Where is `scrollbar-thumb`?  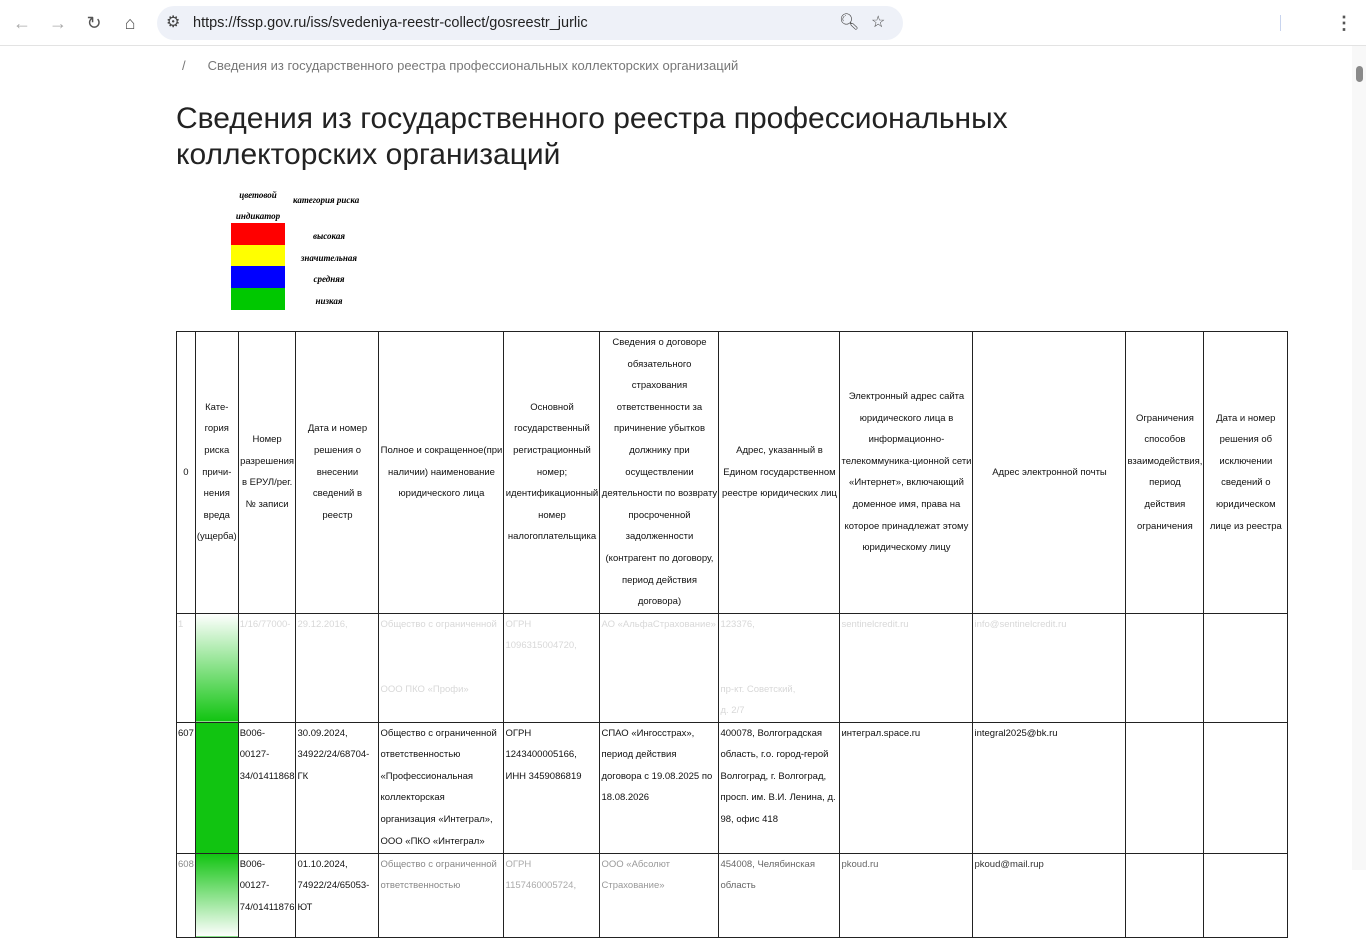 scrollbar-thumb is located at coordinates (1359, 74).